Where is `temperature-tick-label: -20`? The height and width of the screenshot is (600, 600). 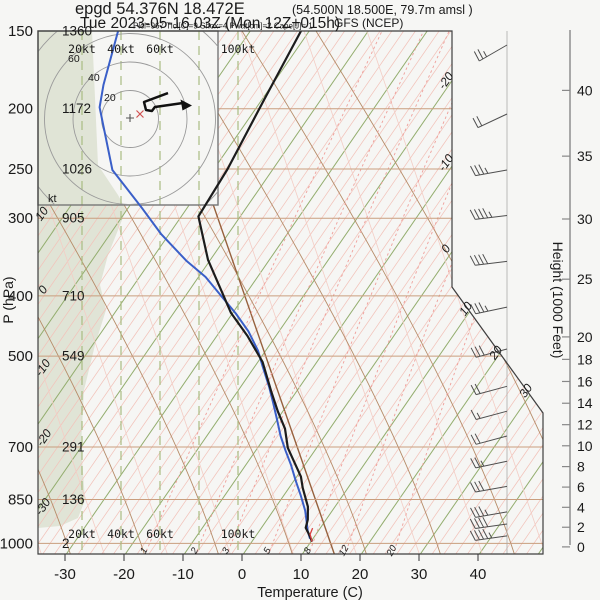
temperature-tick-label: -20 is located at coordinates (124, 574).